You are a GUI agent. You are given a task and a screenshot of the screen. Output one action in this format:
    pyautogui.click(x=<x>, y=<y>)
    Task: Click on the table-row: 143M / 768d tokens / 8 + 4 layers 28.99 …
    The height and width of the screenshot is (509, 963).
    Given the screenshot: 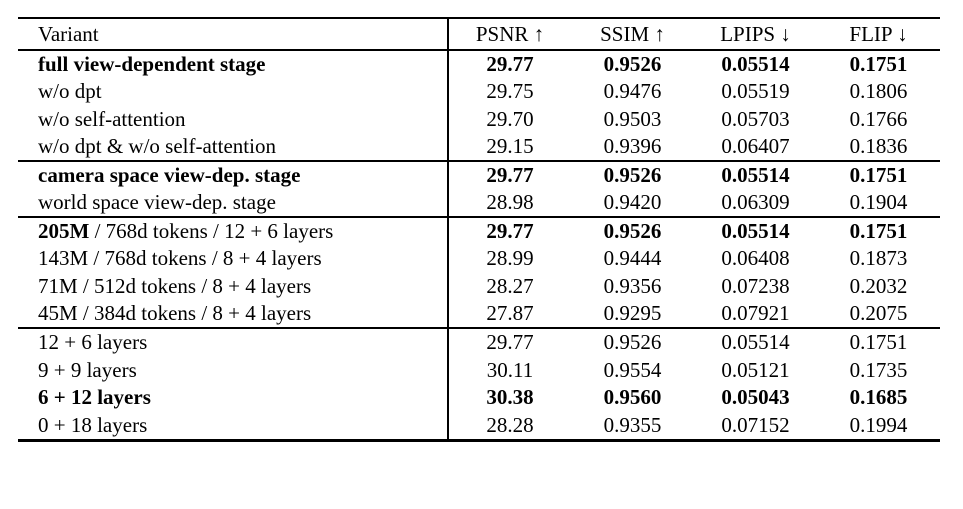 What is the action you would take?
    pyautogui.click(x=479, y=259)
    